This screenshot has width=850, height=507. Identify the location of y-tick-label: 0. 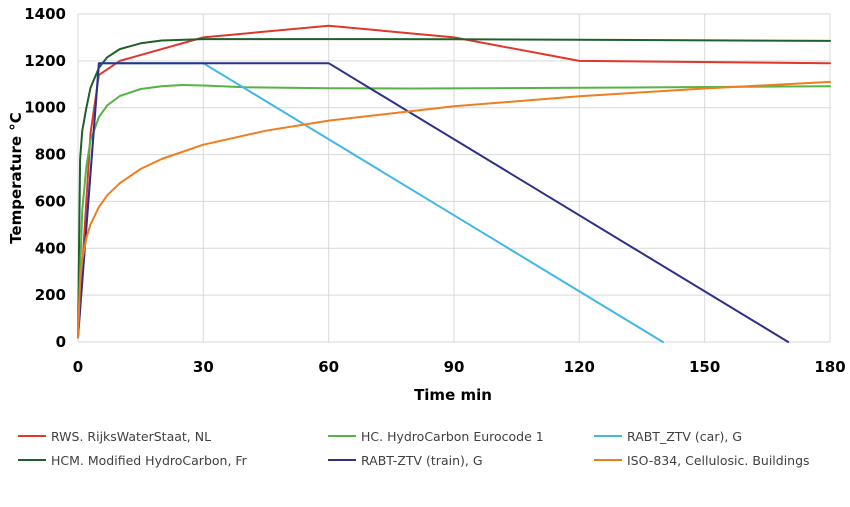
(61, 342).